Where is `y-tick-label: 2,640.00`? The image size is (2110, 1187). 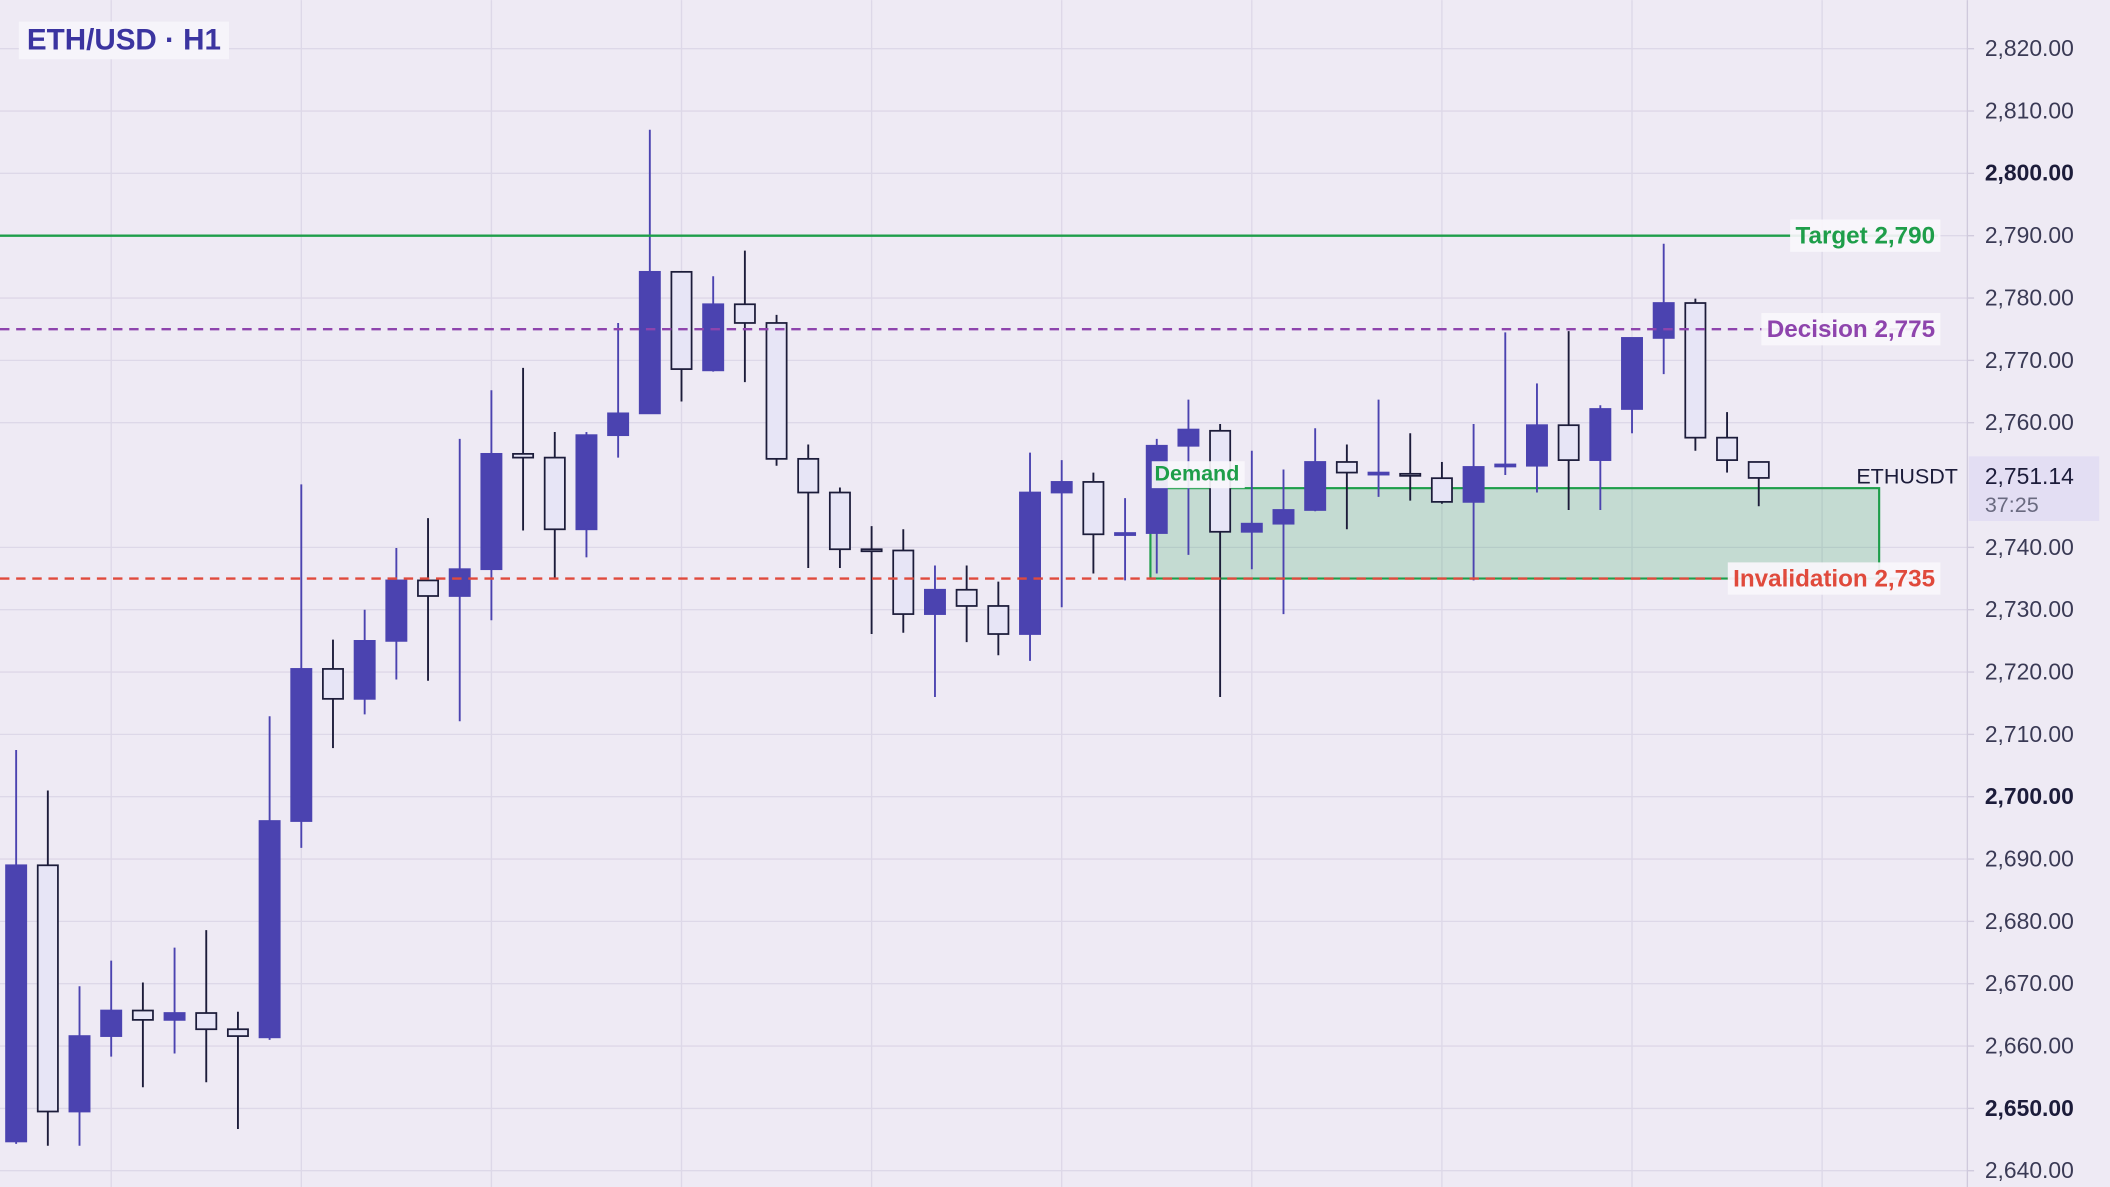 y-tick-label: 2,640.00 is located at coordinates (2029, 1170).